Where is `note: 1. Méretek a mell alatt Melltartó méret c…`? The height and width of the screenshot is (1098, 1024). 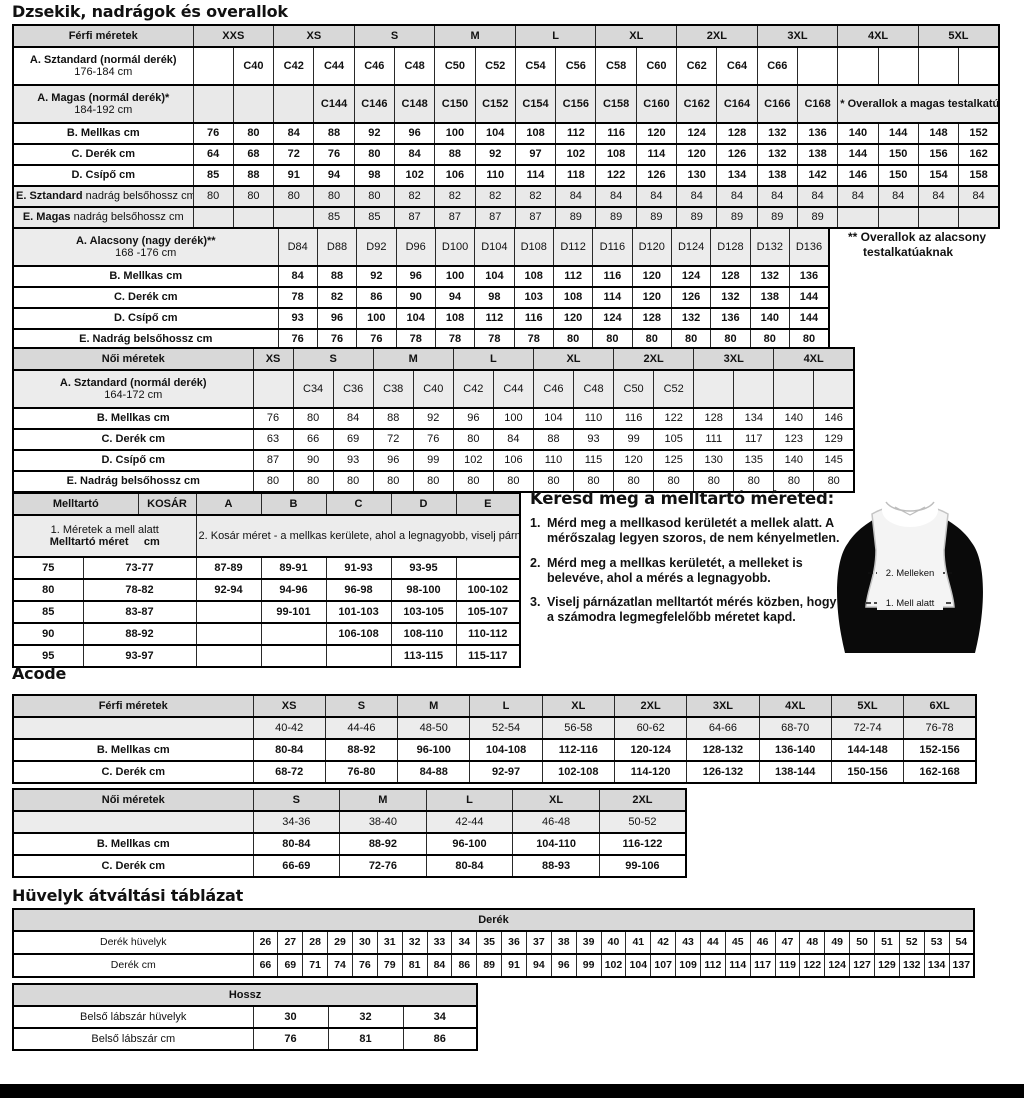 note: 1. Méretek a mell alatt Melltartó méret c… is located at coordinates (104, 536).